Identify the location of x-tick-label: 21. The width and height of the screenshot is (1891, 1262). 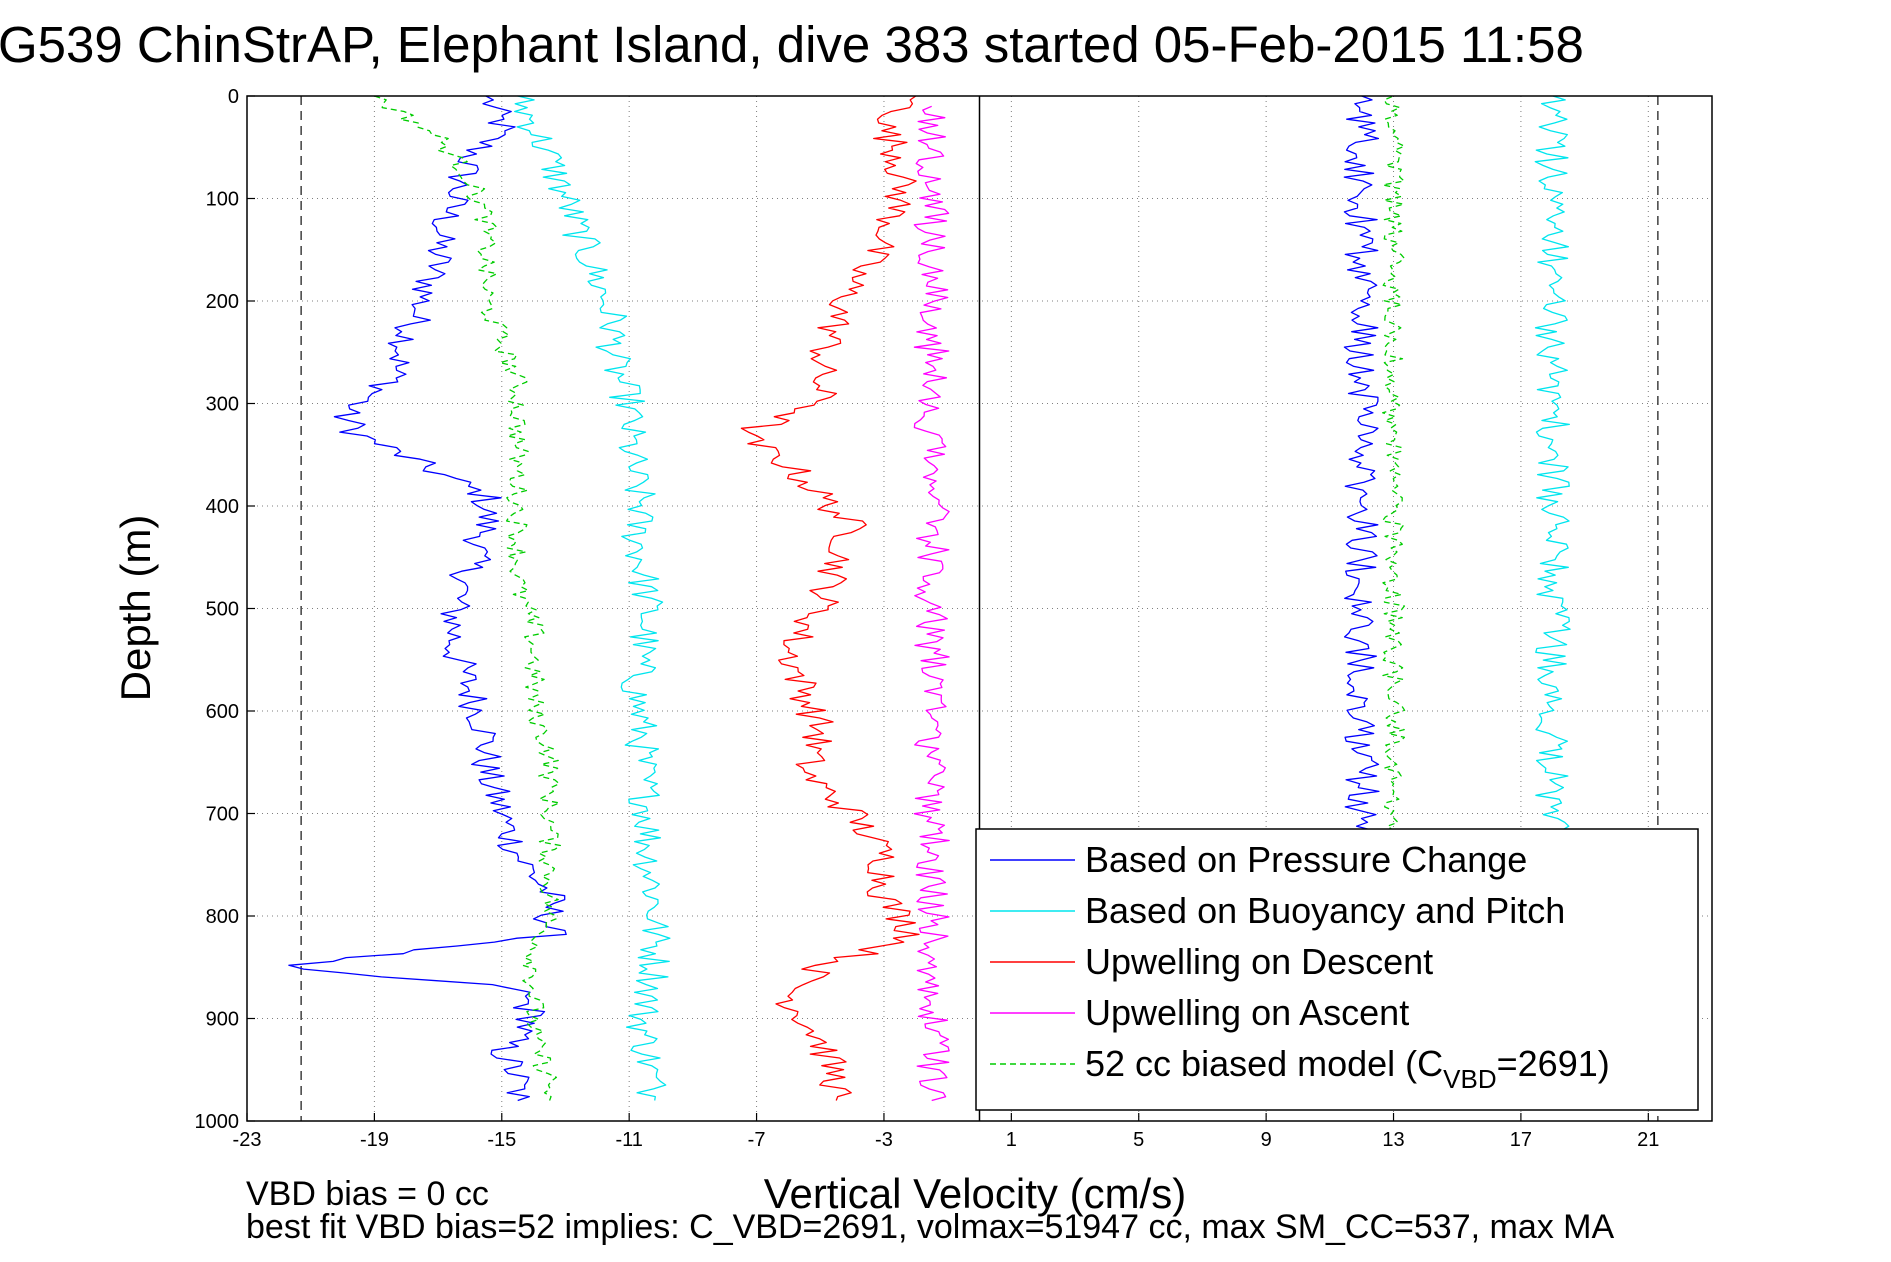
(1648, 1140).